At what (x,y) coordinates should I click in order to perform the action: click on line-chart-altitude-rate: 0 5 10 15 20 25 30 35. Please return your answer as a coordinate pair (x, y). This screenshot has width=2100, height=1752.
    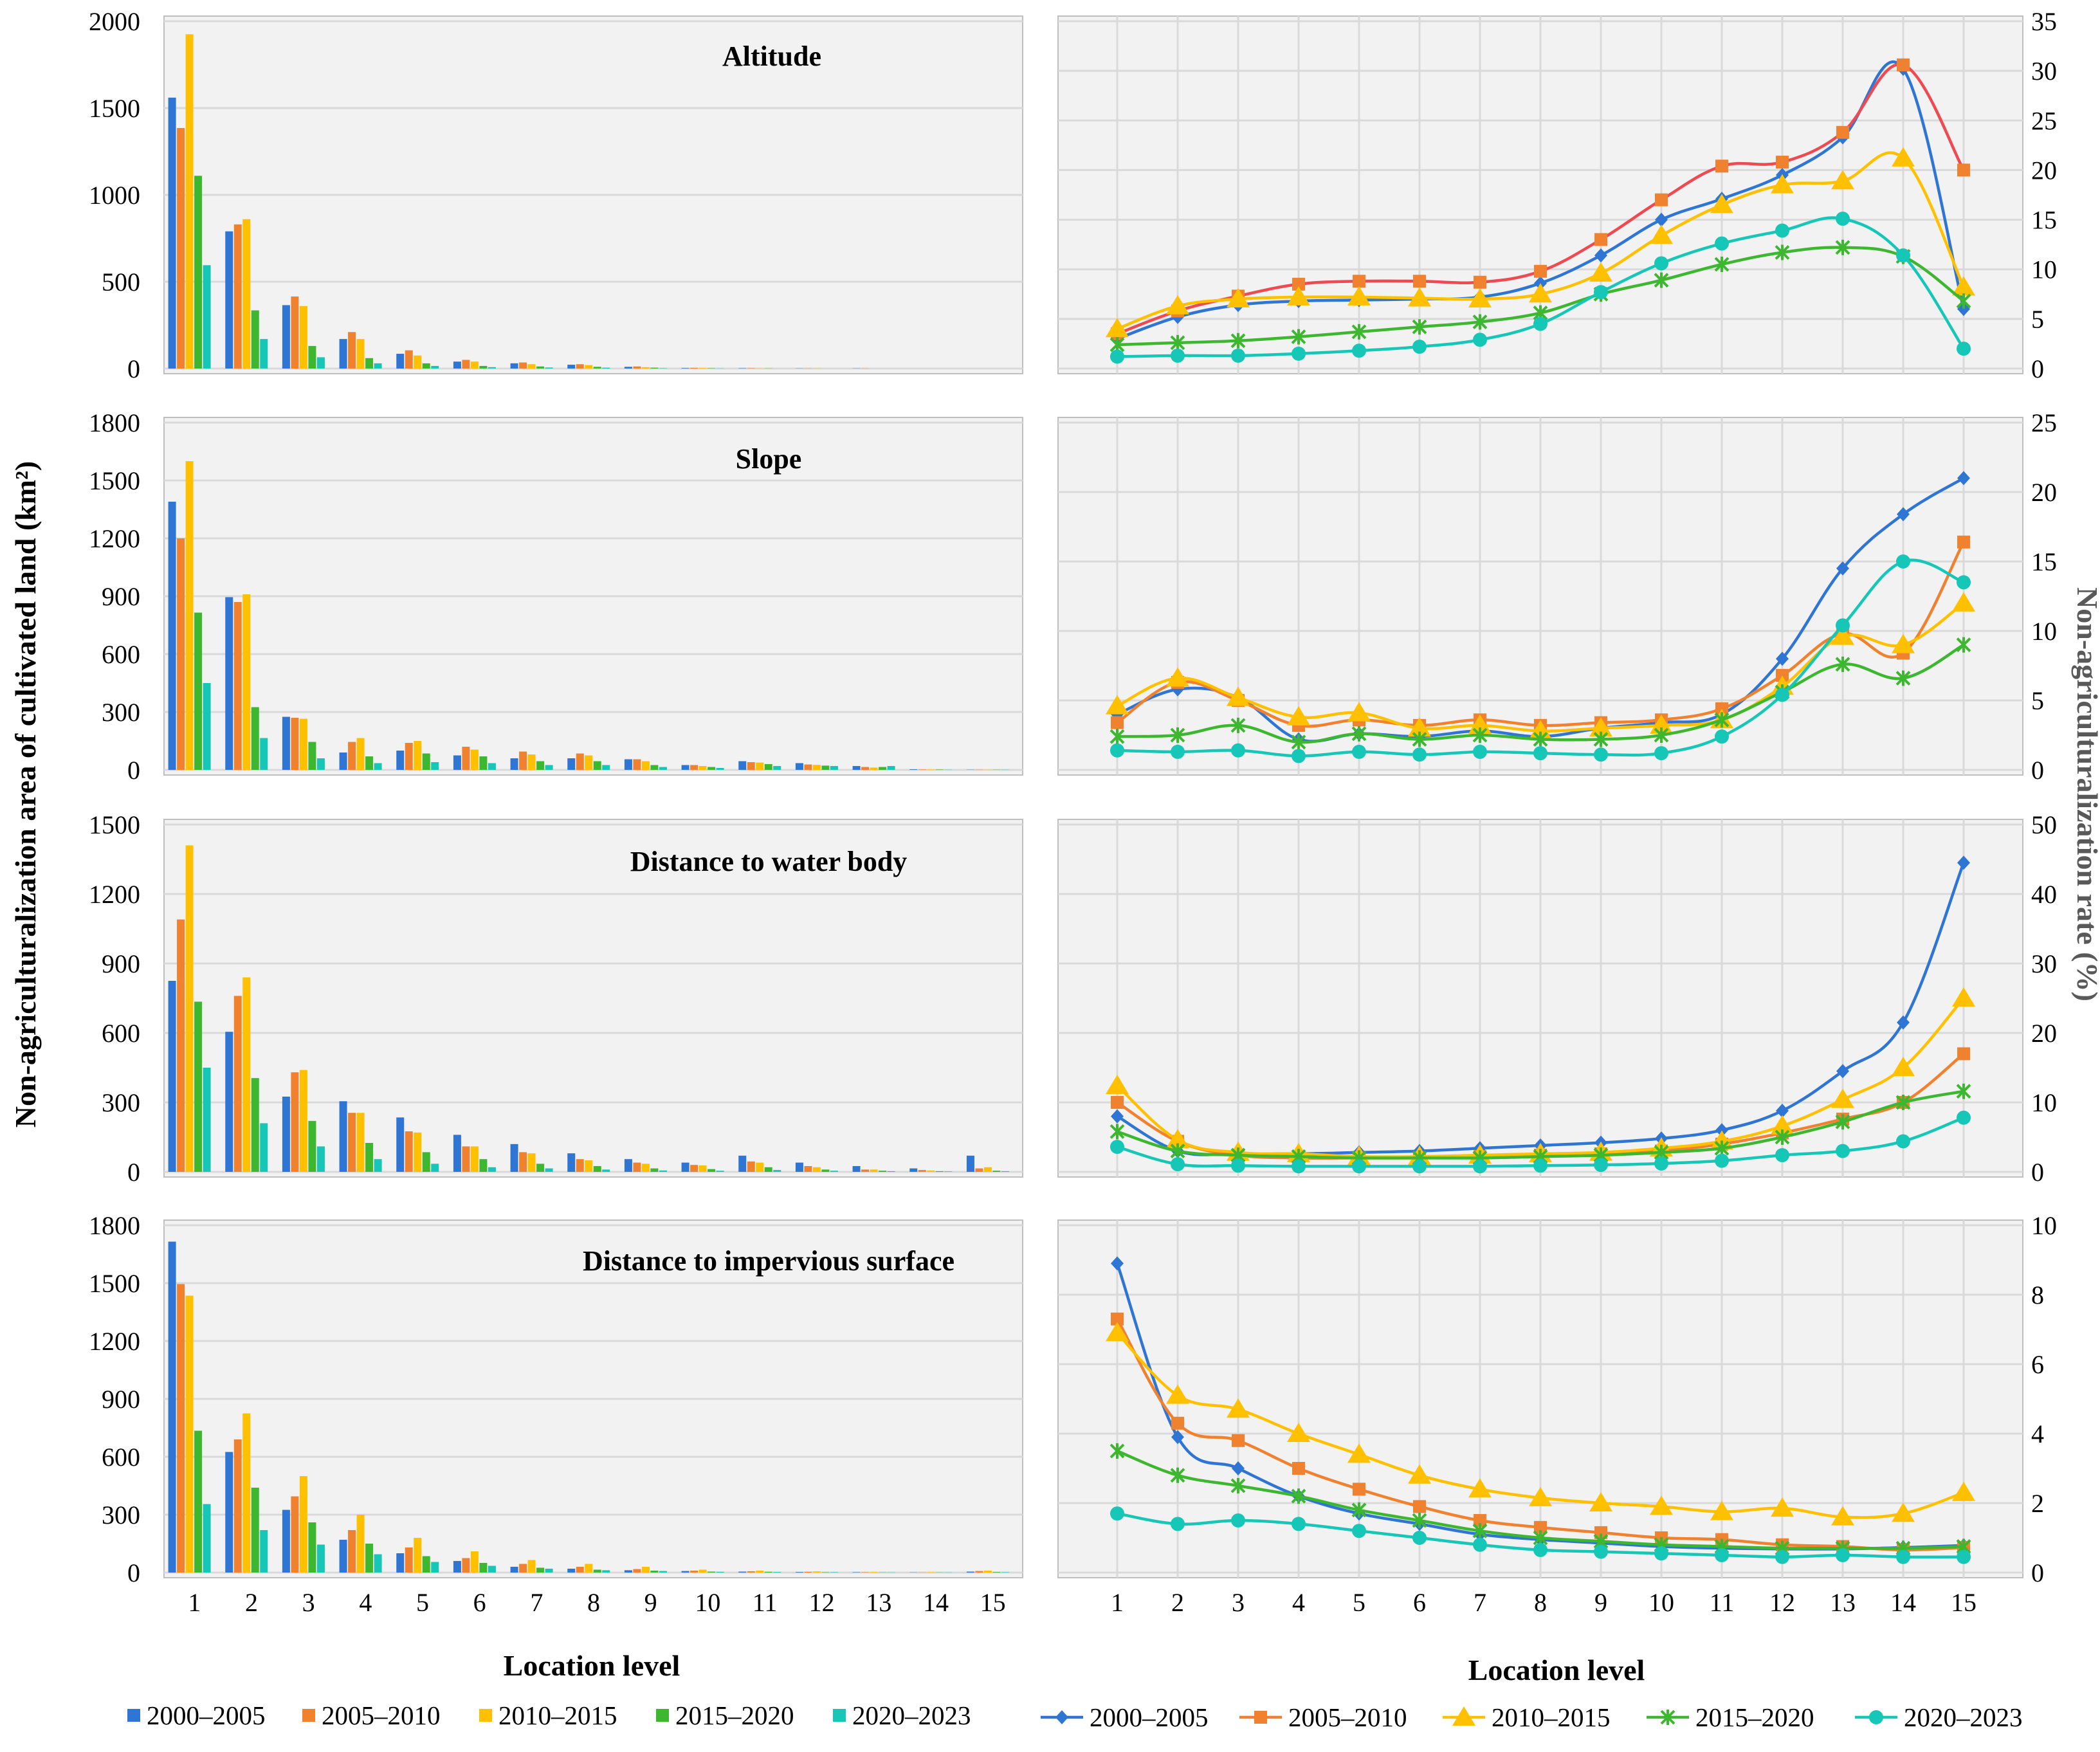
    Looking at the image, I should click on (1557, 195).